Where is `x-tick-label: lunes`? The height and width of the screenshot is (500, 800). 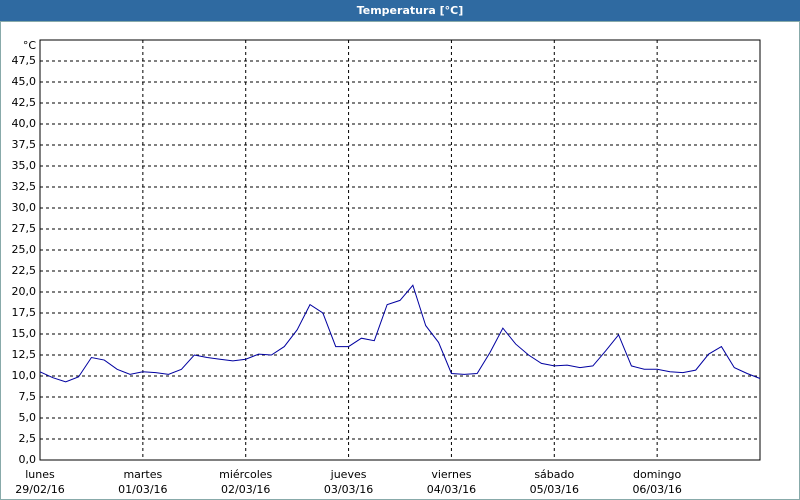
x-tick-label: lunes is located at coordinates (40, 474).